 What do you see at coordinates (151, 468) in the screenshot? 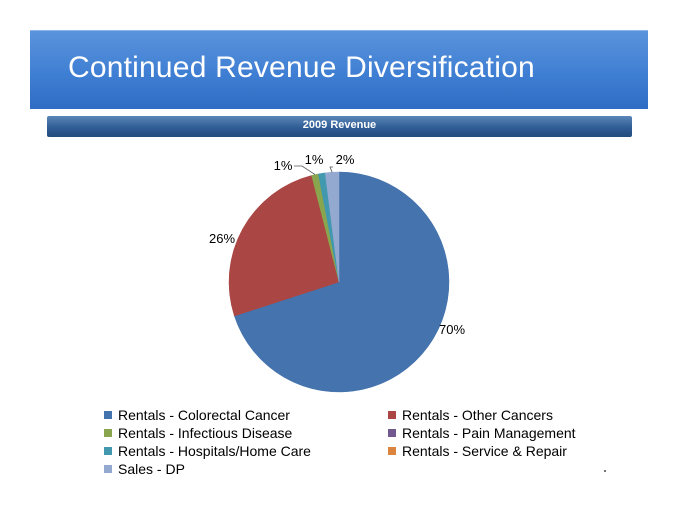
I see `legend-label: Sales - DP` at bounding box center [151, 468].